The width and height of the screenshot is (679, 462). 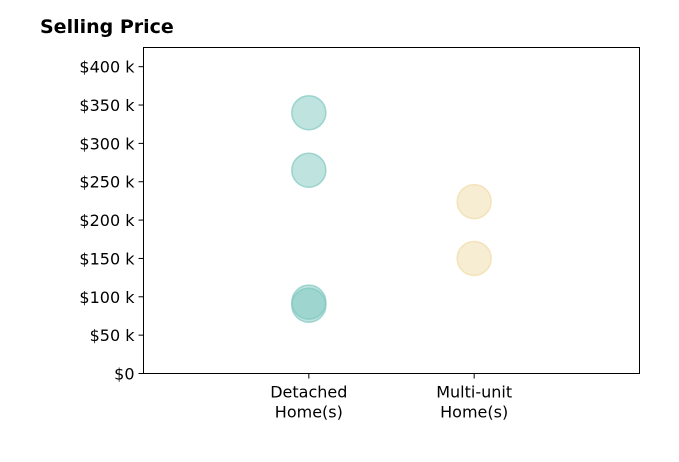 What do you see at coordinates (107, 27) in the screenshot?
I see `chart-title: Selling Price` at bounding box center [107, 27].